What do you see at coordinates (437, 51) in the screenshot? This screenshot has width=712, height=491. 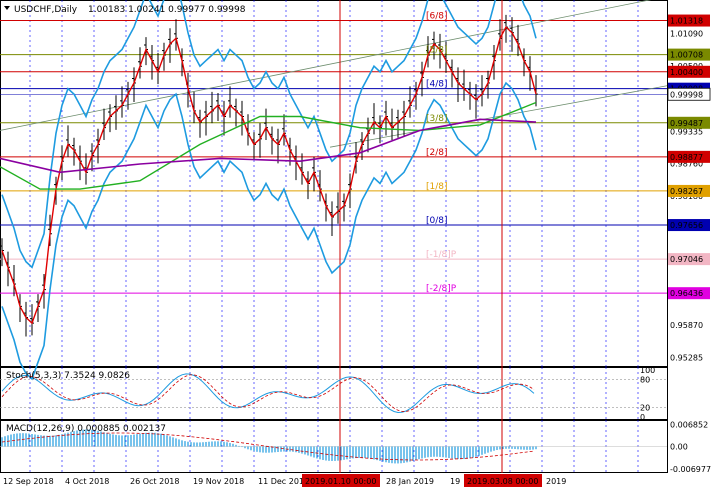 I see `murrey-level-label: [5/8]` at bounding box center [437, 51].